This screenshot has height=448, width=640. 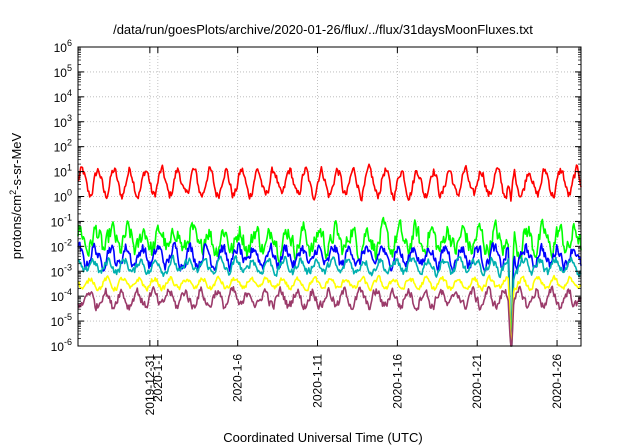 I want to click on y-tick-label: 10⁻², so click(x=61, y=245).